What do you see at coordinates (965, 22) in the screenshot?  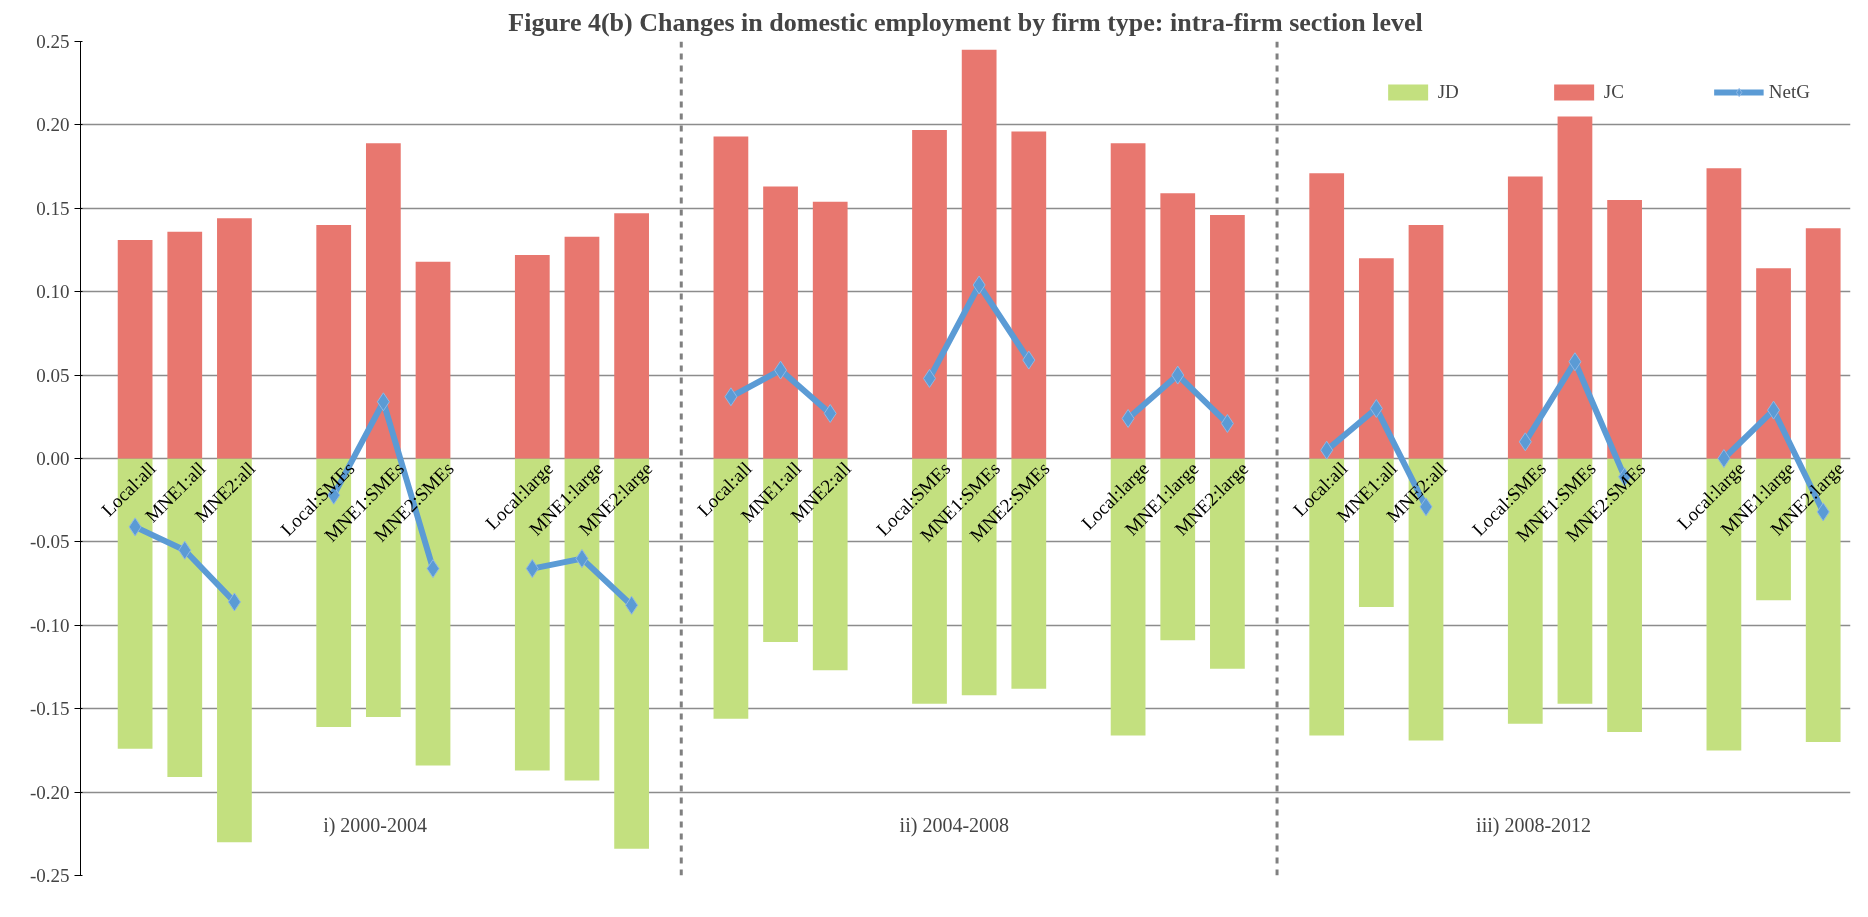 I see `chart-title: Figure 4(b) Changes in domestic employment by firm type: intra-firm section level` at bounding box center [965, 22].